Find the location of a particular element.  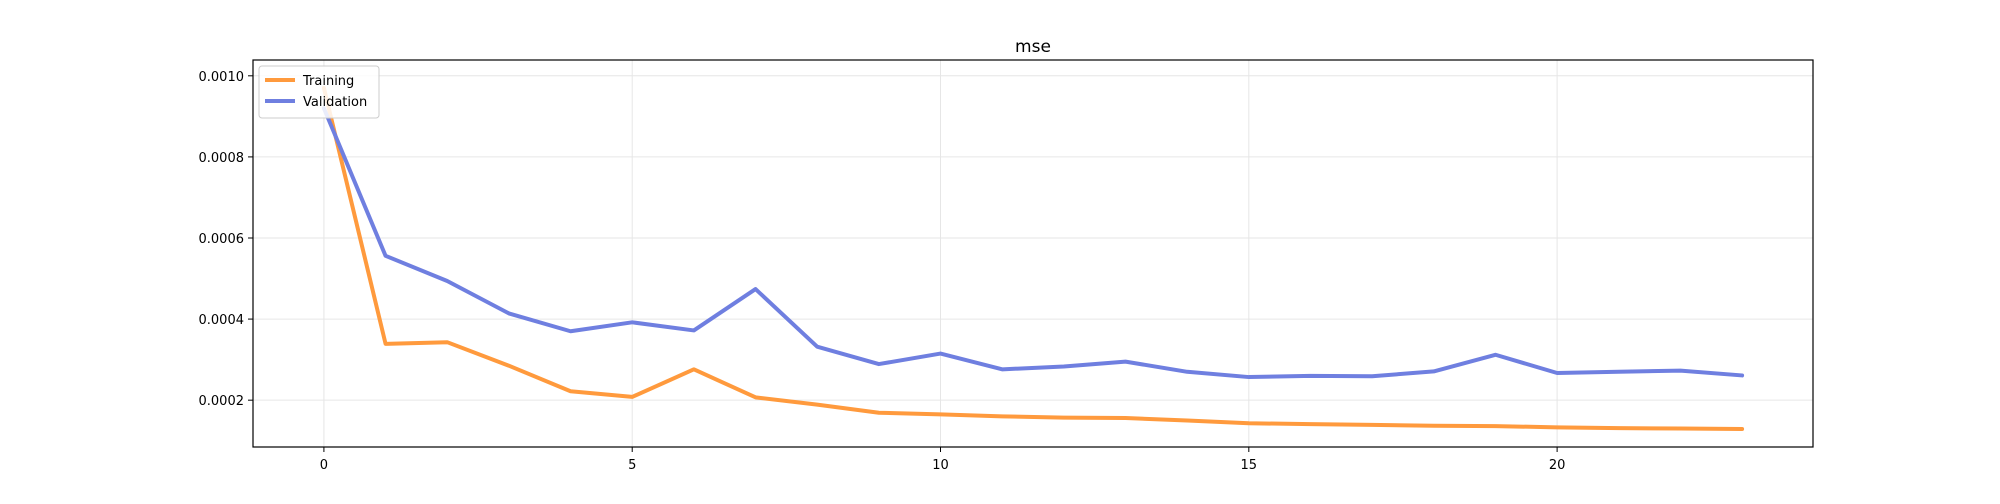

y-tick-label: 0.0004 is located at coordinates (222, 320).